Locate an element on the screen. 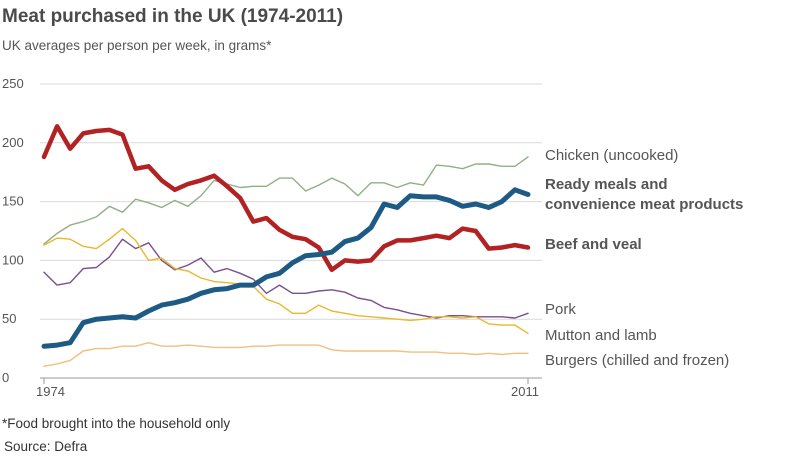 The height and width of the screenshot is (461, 800). y-tick-label: 150 is located at coordinates (13, 201).